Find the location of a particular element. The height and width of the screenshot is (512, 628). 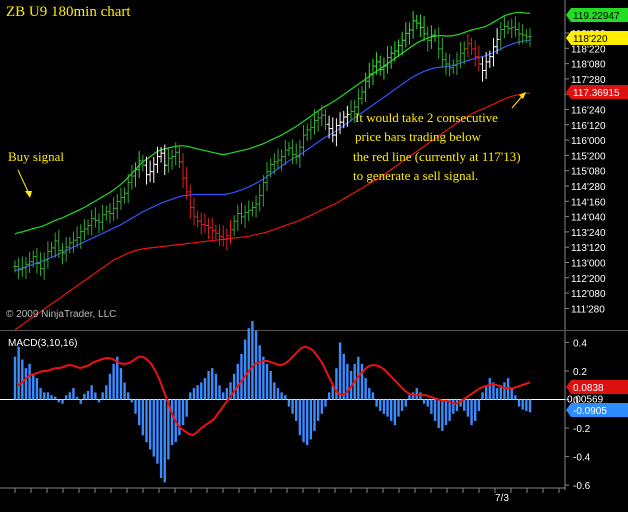

price-tick-label: 111'280 is located at coordinates (588, 309).